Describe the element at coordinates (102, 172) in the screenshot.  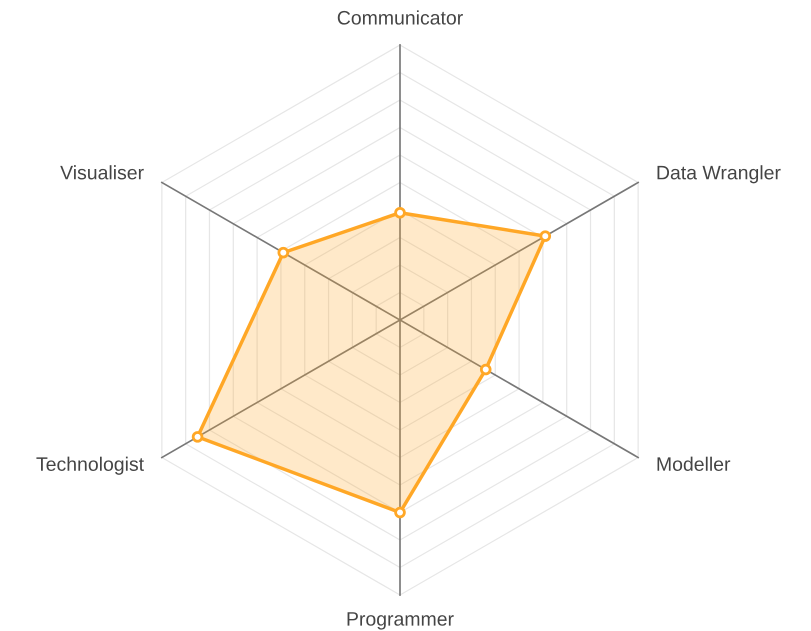
I see `spoke-label: Visualiser` at that location.